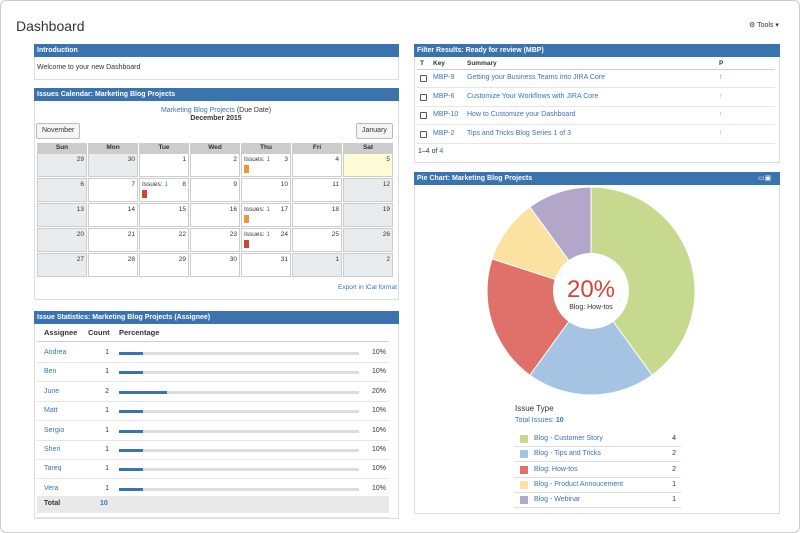 This screenshot has width=800, height=533. Describe the element at coordinates (52, 391) in the screenshot. I see `assignee-link: June` at that location.